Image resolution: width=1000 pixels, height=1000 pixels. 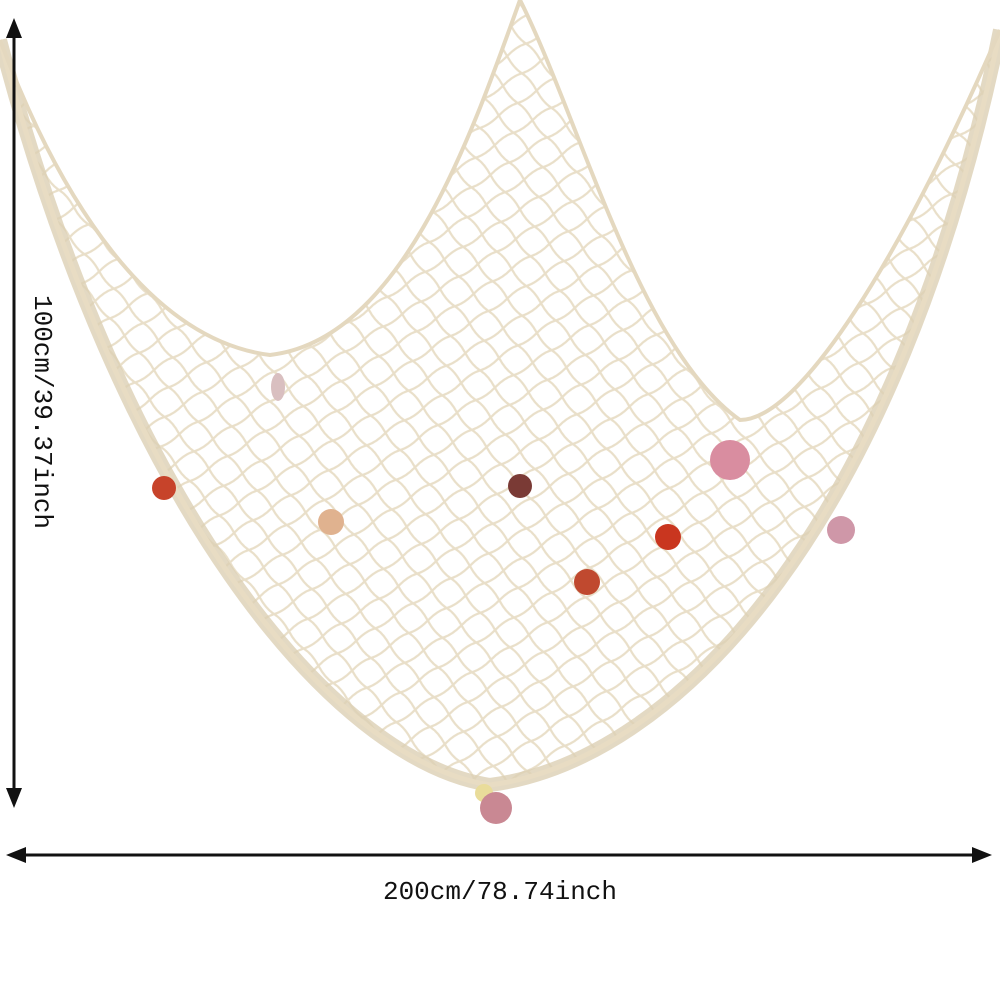 What do you see at coordinates (500, 892) in the screenshot?
I see `width-label: 200cm/78.74inch` at bounding box center [500, 892].